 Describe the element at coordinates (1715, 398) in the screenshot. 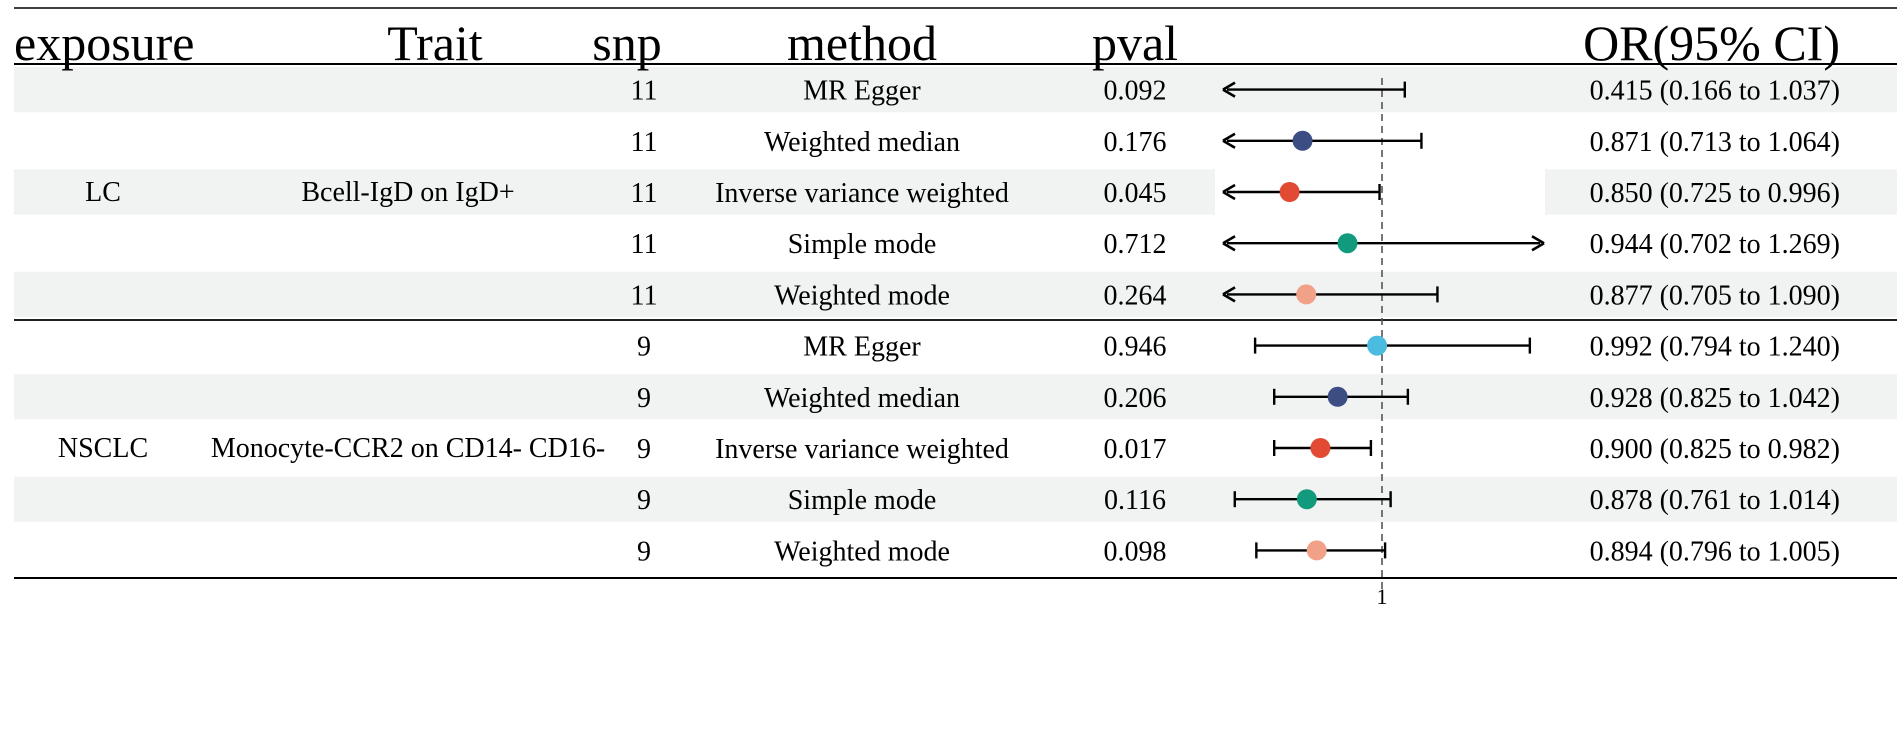

I see `or-ci-cell: 0.928 (0.825 to 1.042)` at that location.